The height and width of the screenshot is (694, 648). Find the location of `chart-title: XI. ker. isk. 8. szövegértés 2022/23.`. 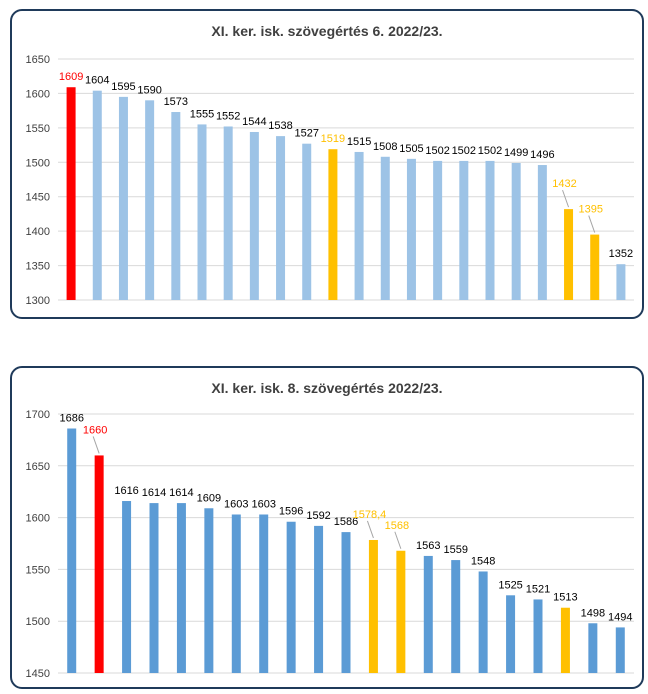

chart-title: XI. ker. isk. 8. szövegértés 2022/23. is located at coordinates (327, 388).